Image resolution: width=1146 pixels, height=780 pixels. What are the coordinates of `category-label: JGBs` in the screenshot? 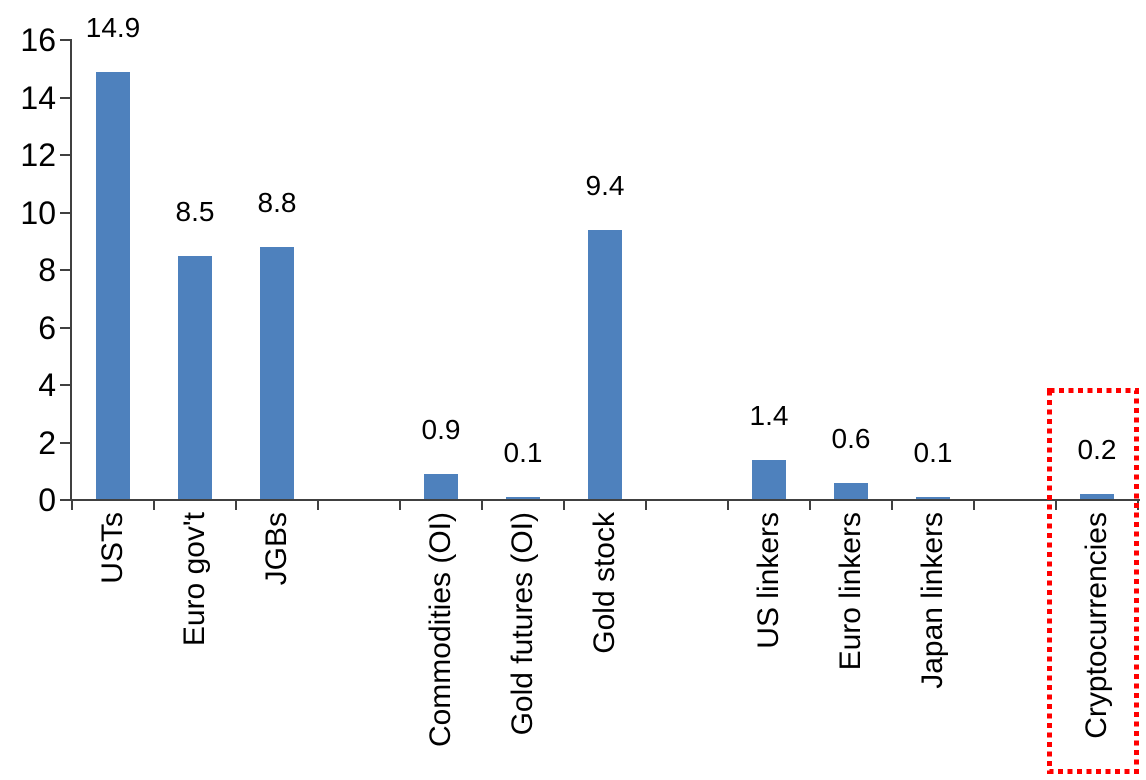 It's located at (276, 549).